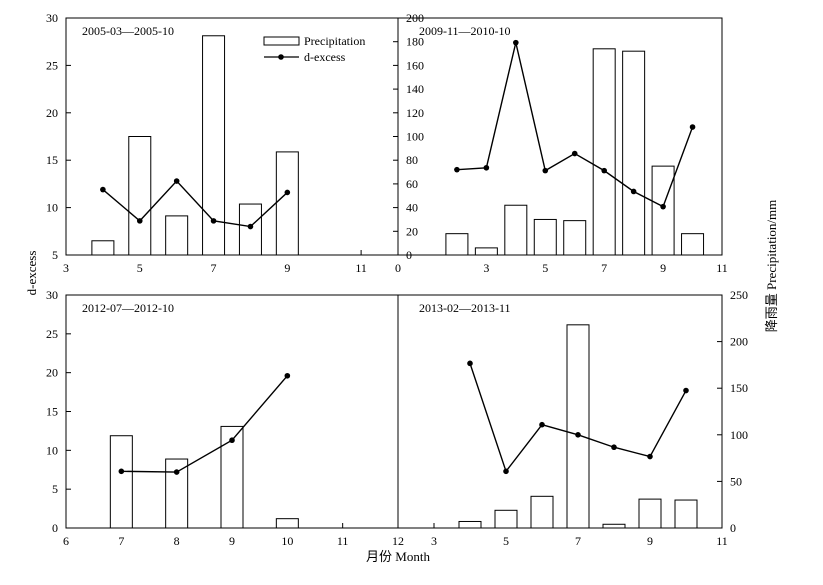  I want to click on x-tick-label: 0, so click(398, 268).